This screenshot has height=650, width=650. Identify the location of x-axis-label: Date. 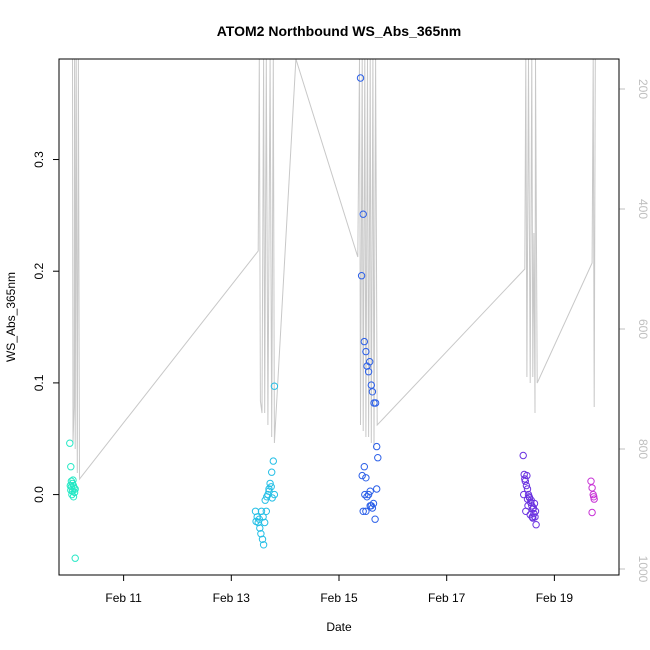
(339, 627).